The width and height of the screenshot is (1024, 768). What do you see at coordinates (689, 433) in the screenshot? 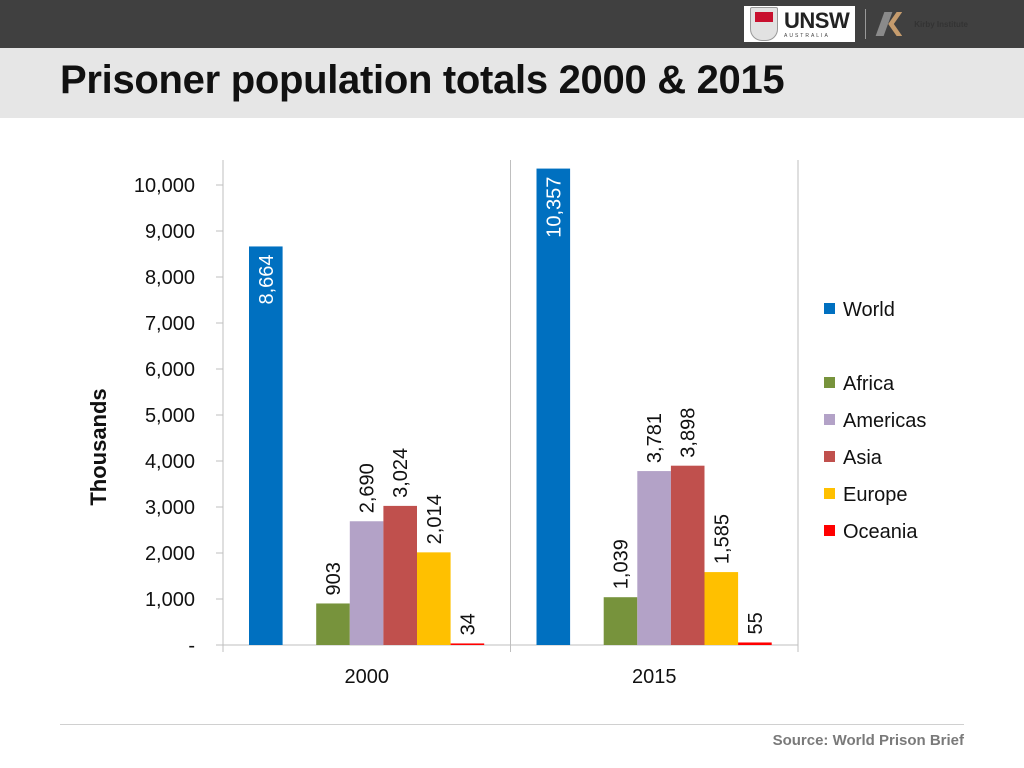
I see `data-label: 3,898` at bounding box center [689, 433].